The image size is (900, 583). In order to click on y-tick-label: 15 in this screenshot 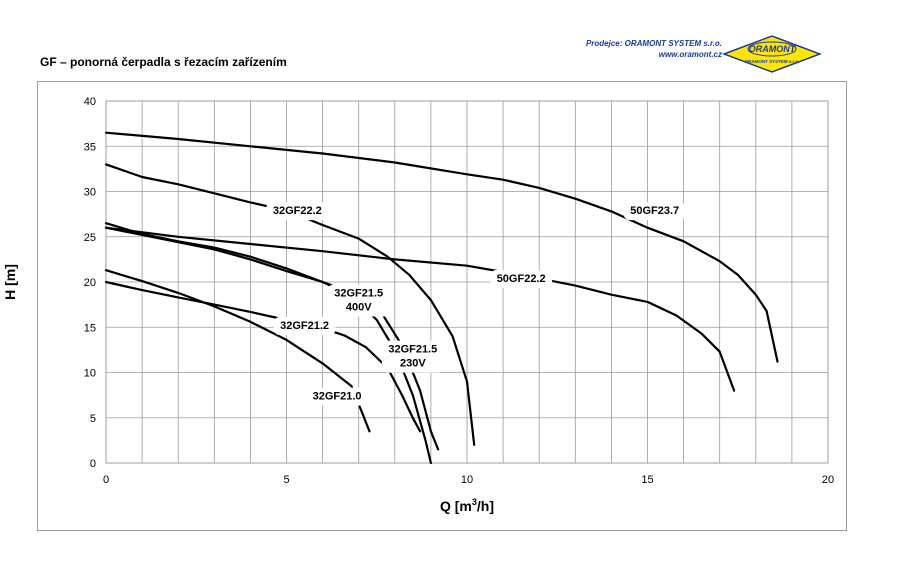, I will do `click(90, 328)`.